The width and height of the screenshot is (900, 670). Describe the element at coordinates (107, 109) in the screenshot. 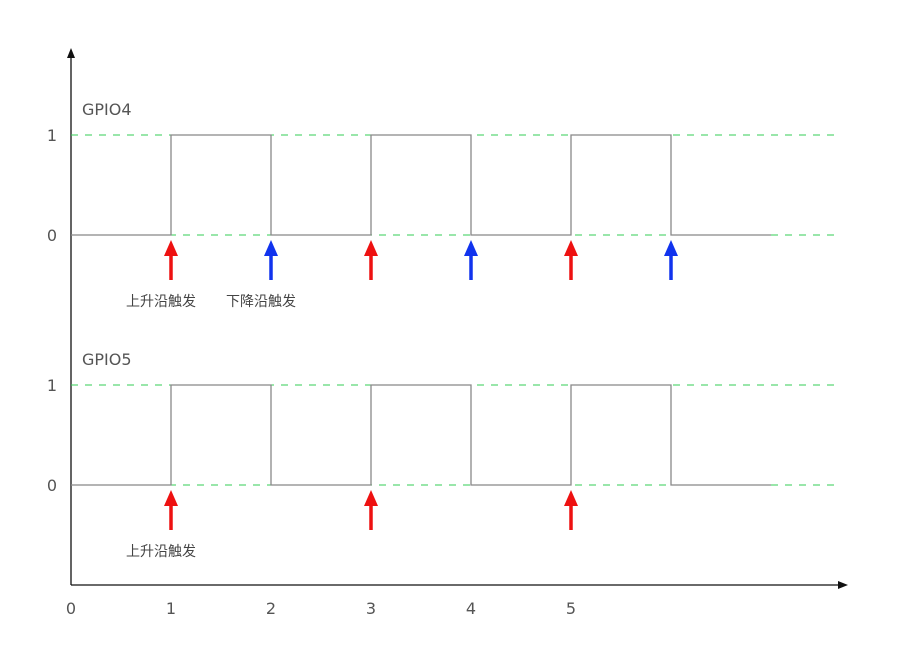

I see `signal-name: GPIO4` at that location.